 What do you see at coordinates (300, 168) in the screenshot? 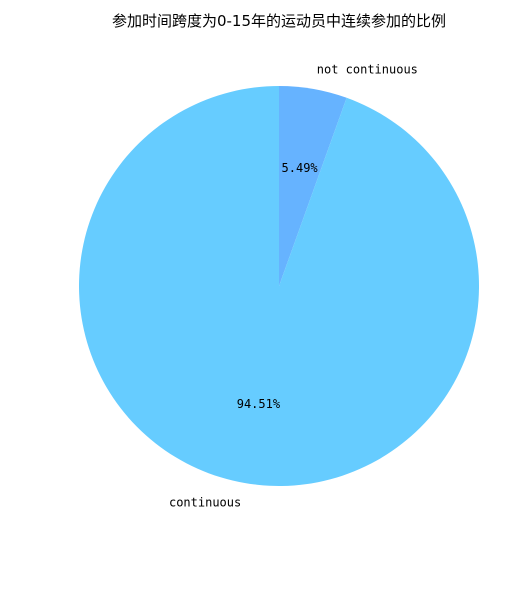
I see `slice-percentage-label: 5.49%` at bounding box center [300, 168].